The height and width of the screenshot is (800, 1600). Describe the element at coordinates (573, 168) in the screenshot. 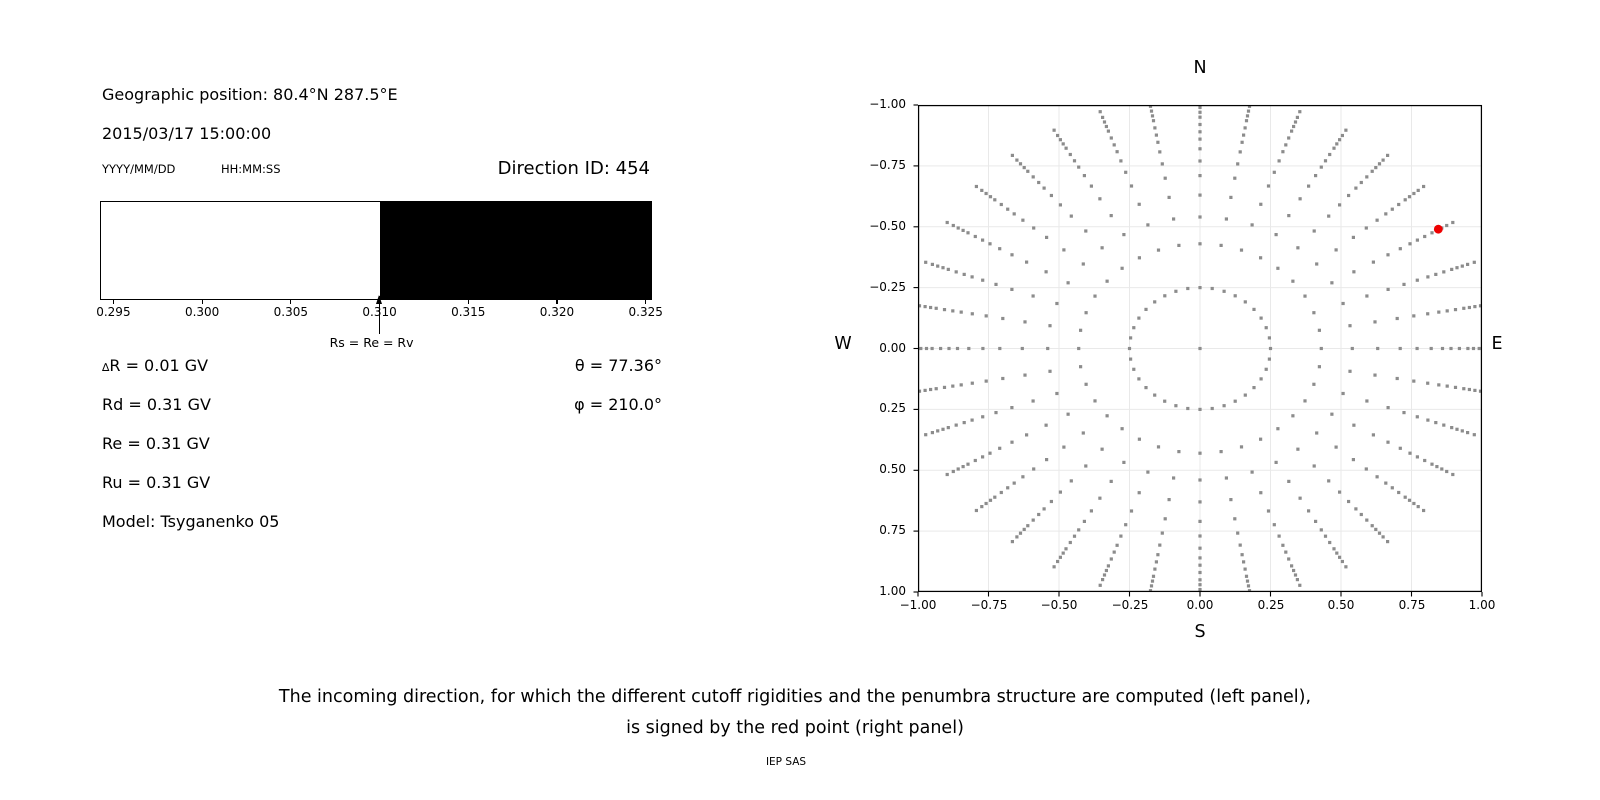

I see `direction-id-text: Direction ID: 454` at that location.